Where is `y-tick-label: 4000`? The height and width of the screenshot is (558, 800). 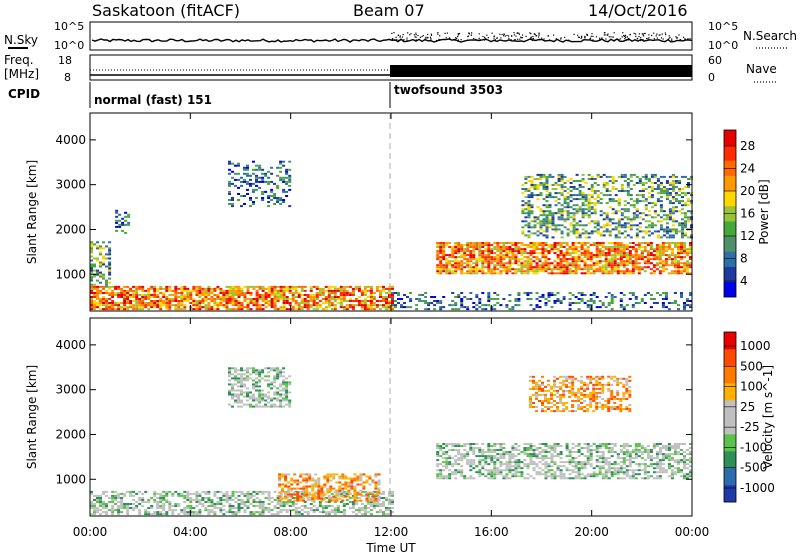
y-tick-label: 4000 is located at coordinates (70, 140).